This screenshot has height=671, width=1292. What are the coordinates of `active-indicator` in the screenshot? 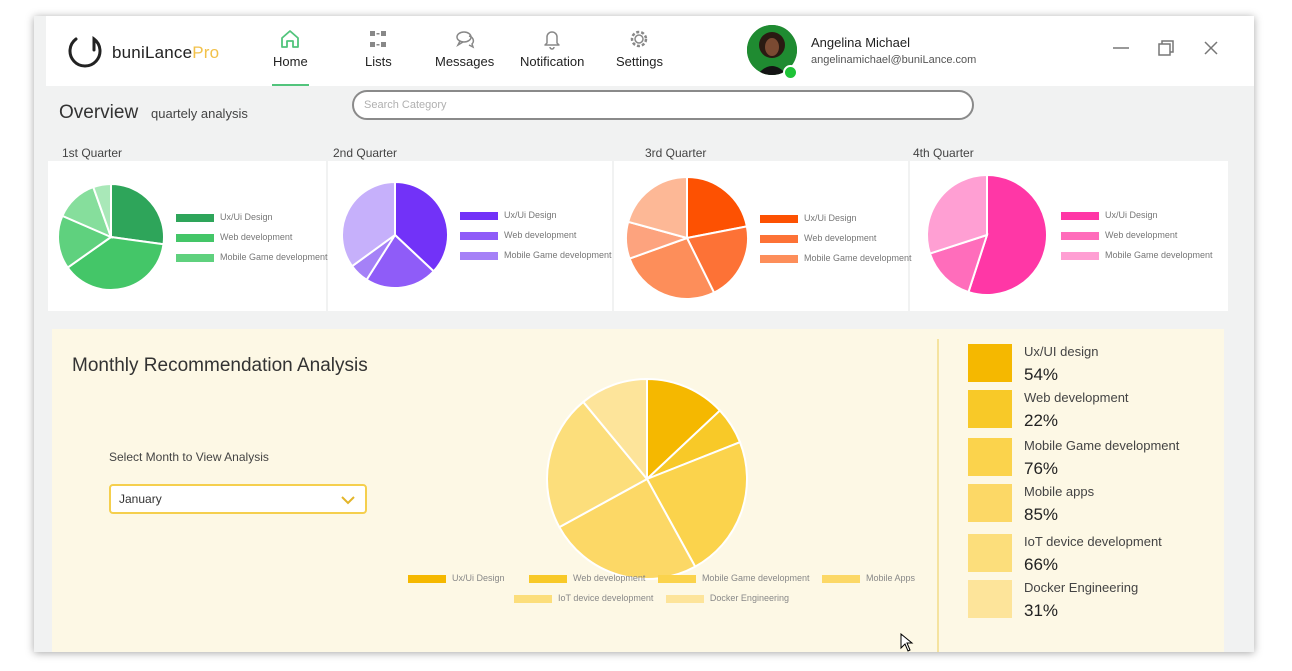 It's located at (290, 85).